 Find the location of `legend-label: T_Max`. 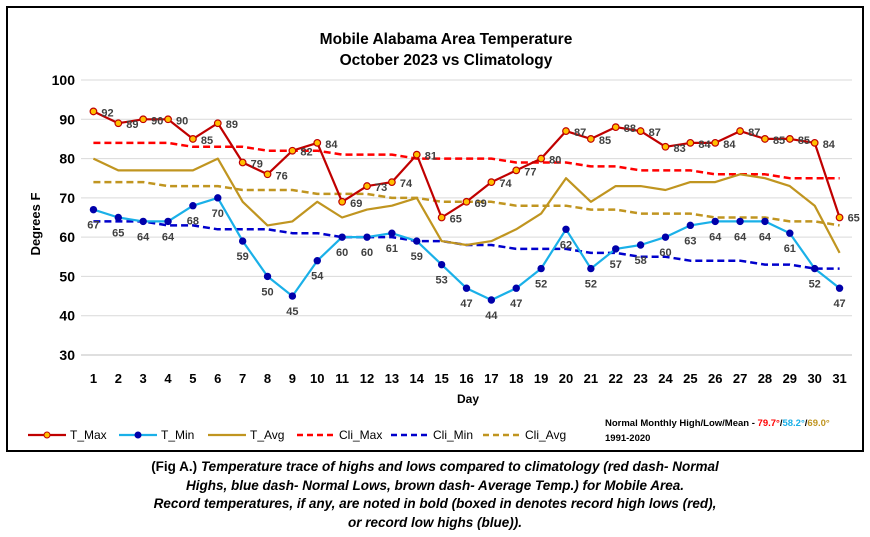

legend-label: T_Max is located at coordinates (88, 435).